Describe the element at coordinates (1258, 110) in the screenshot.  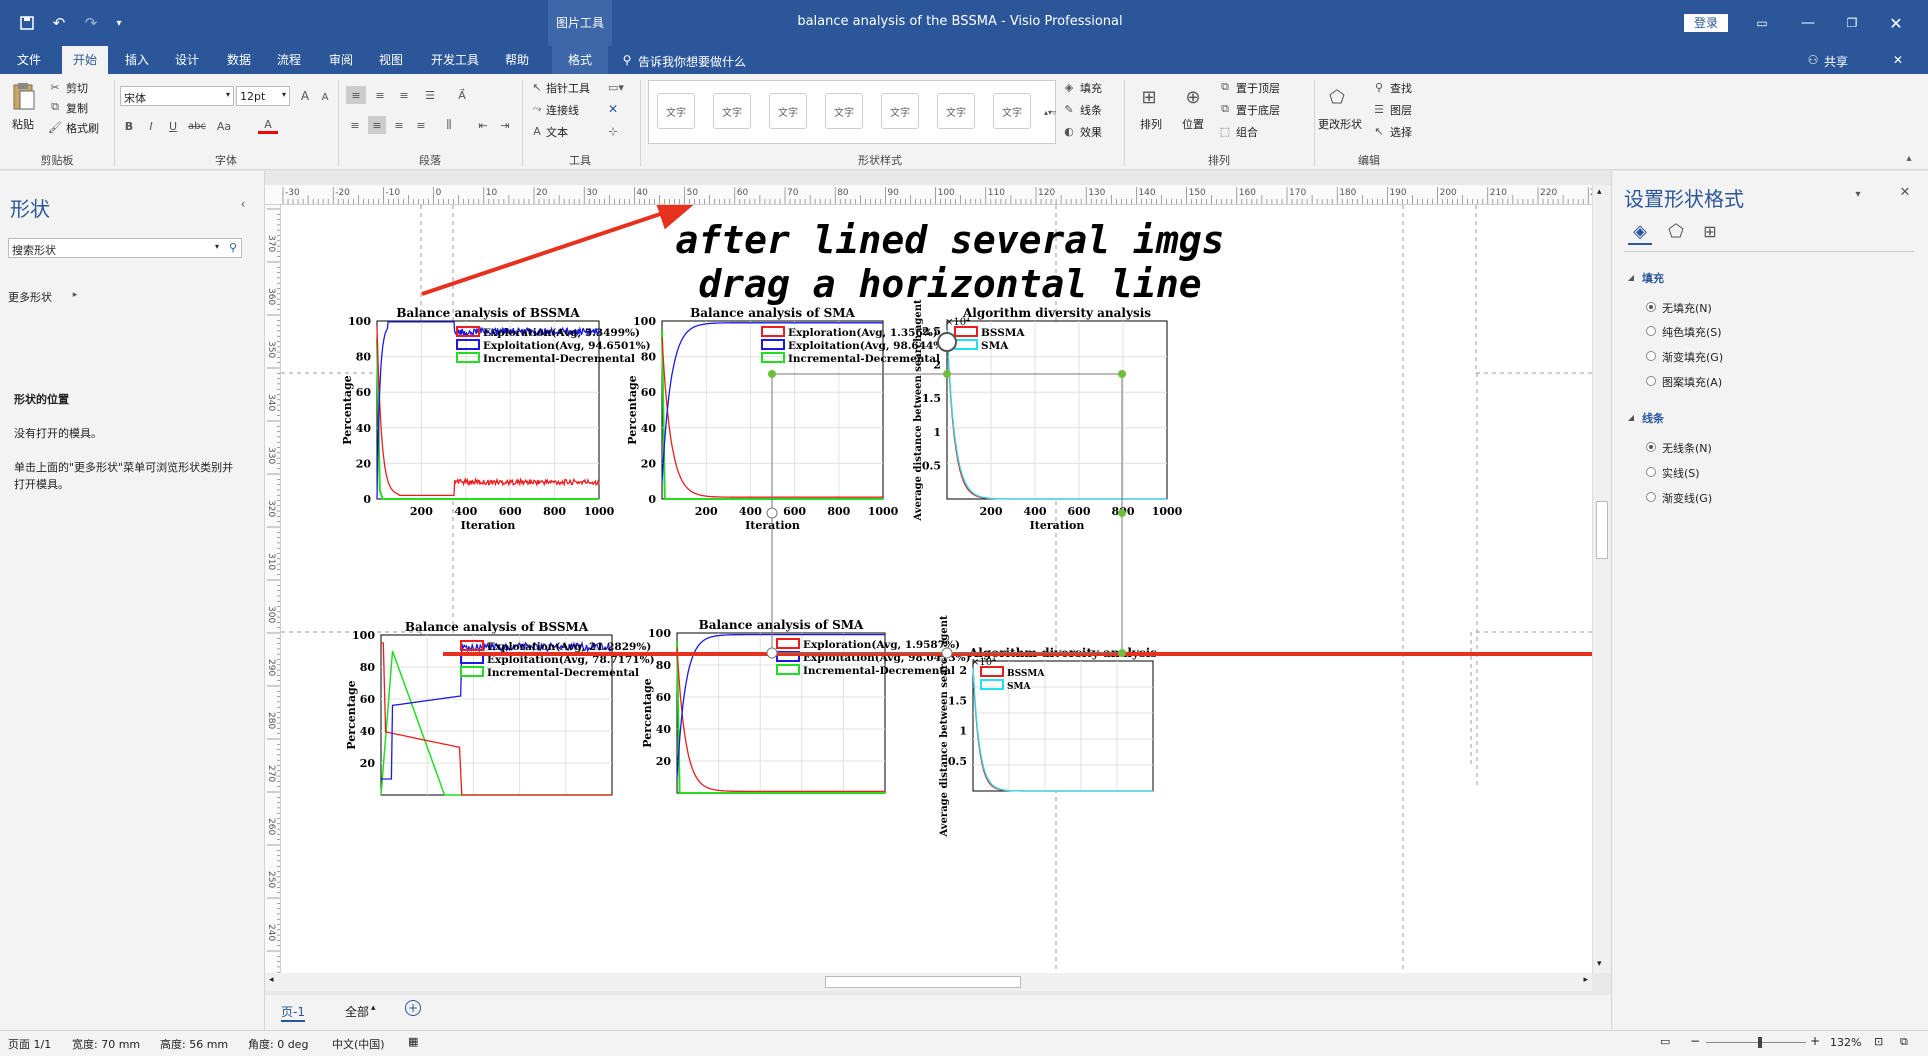
I see `send-back-button: 置于底层` at that location.